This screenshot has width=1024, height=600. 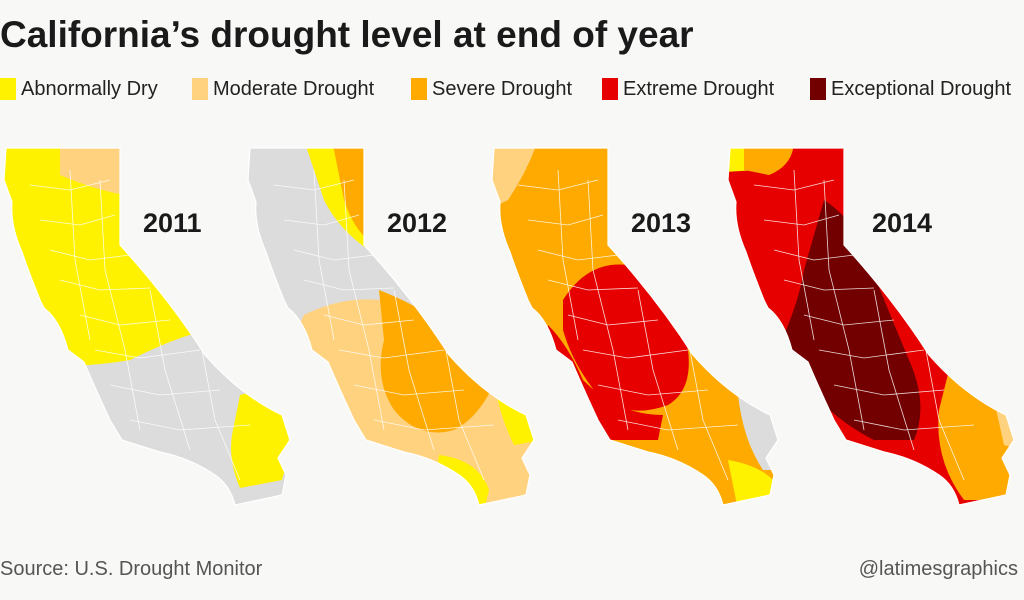 I want to click on zone-moderate-drought, so click(x=92, y=171).